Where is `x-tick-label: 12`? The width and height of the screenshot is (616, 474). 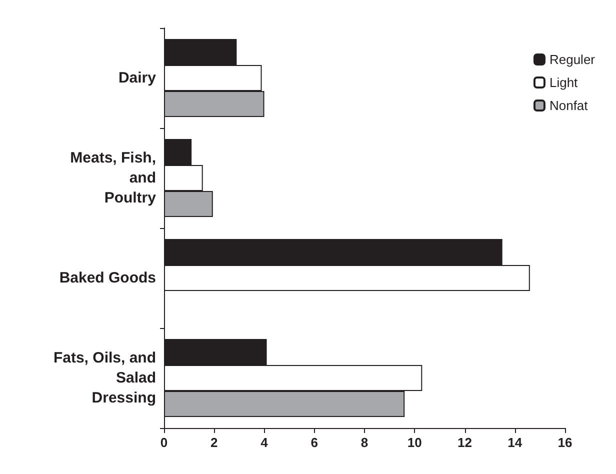
x-tick-label: 12 is located at coordinates (465, 442).